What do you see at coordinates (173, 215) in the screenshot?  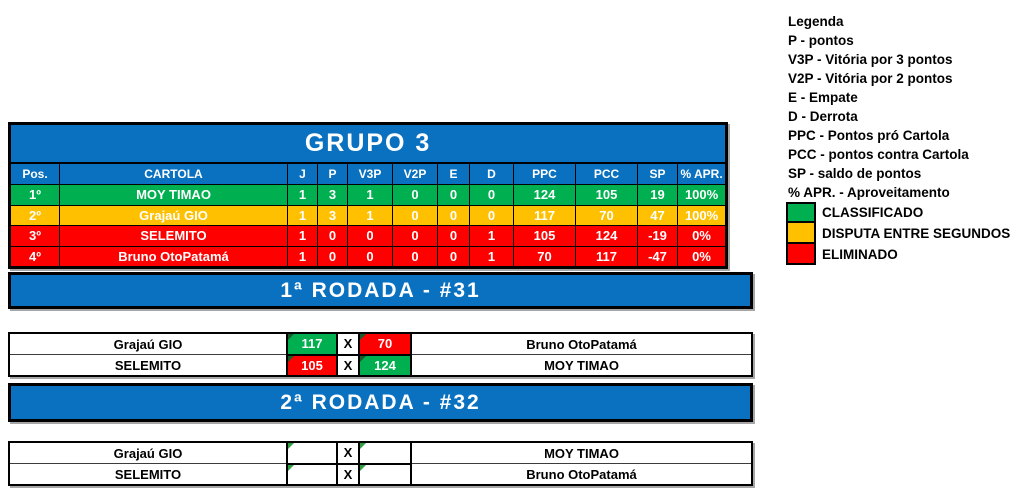 I see `cartola-cell: Grajaú GIO` at bounding box center [173, 215].